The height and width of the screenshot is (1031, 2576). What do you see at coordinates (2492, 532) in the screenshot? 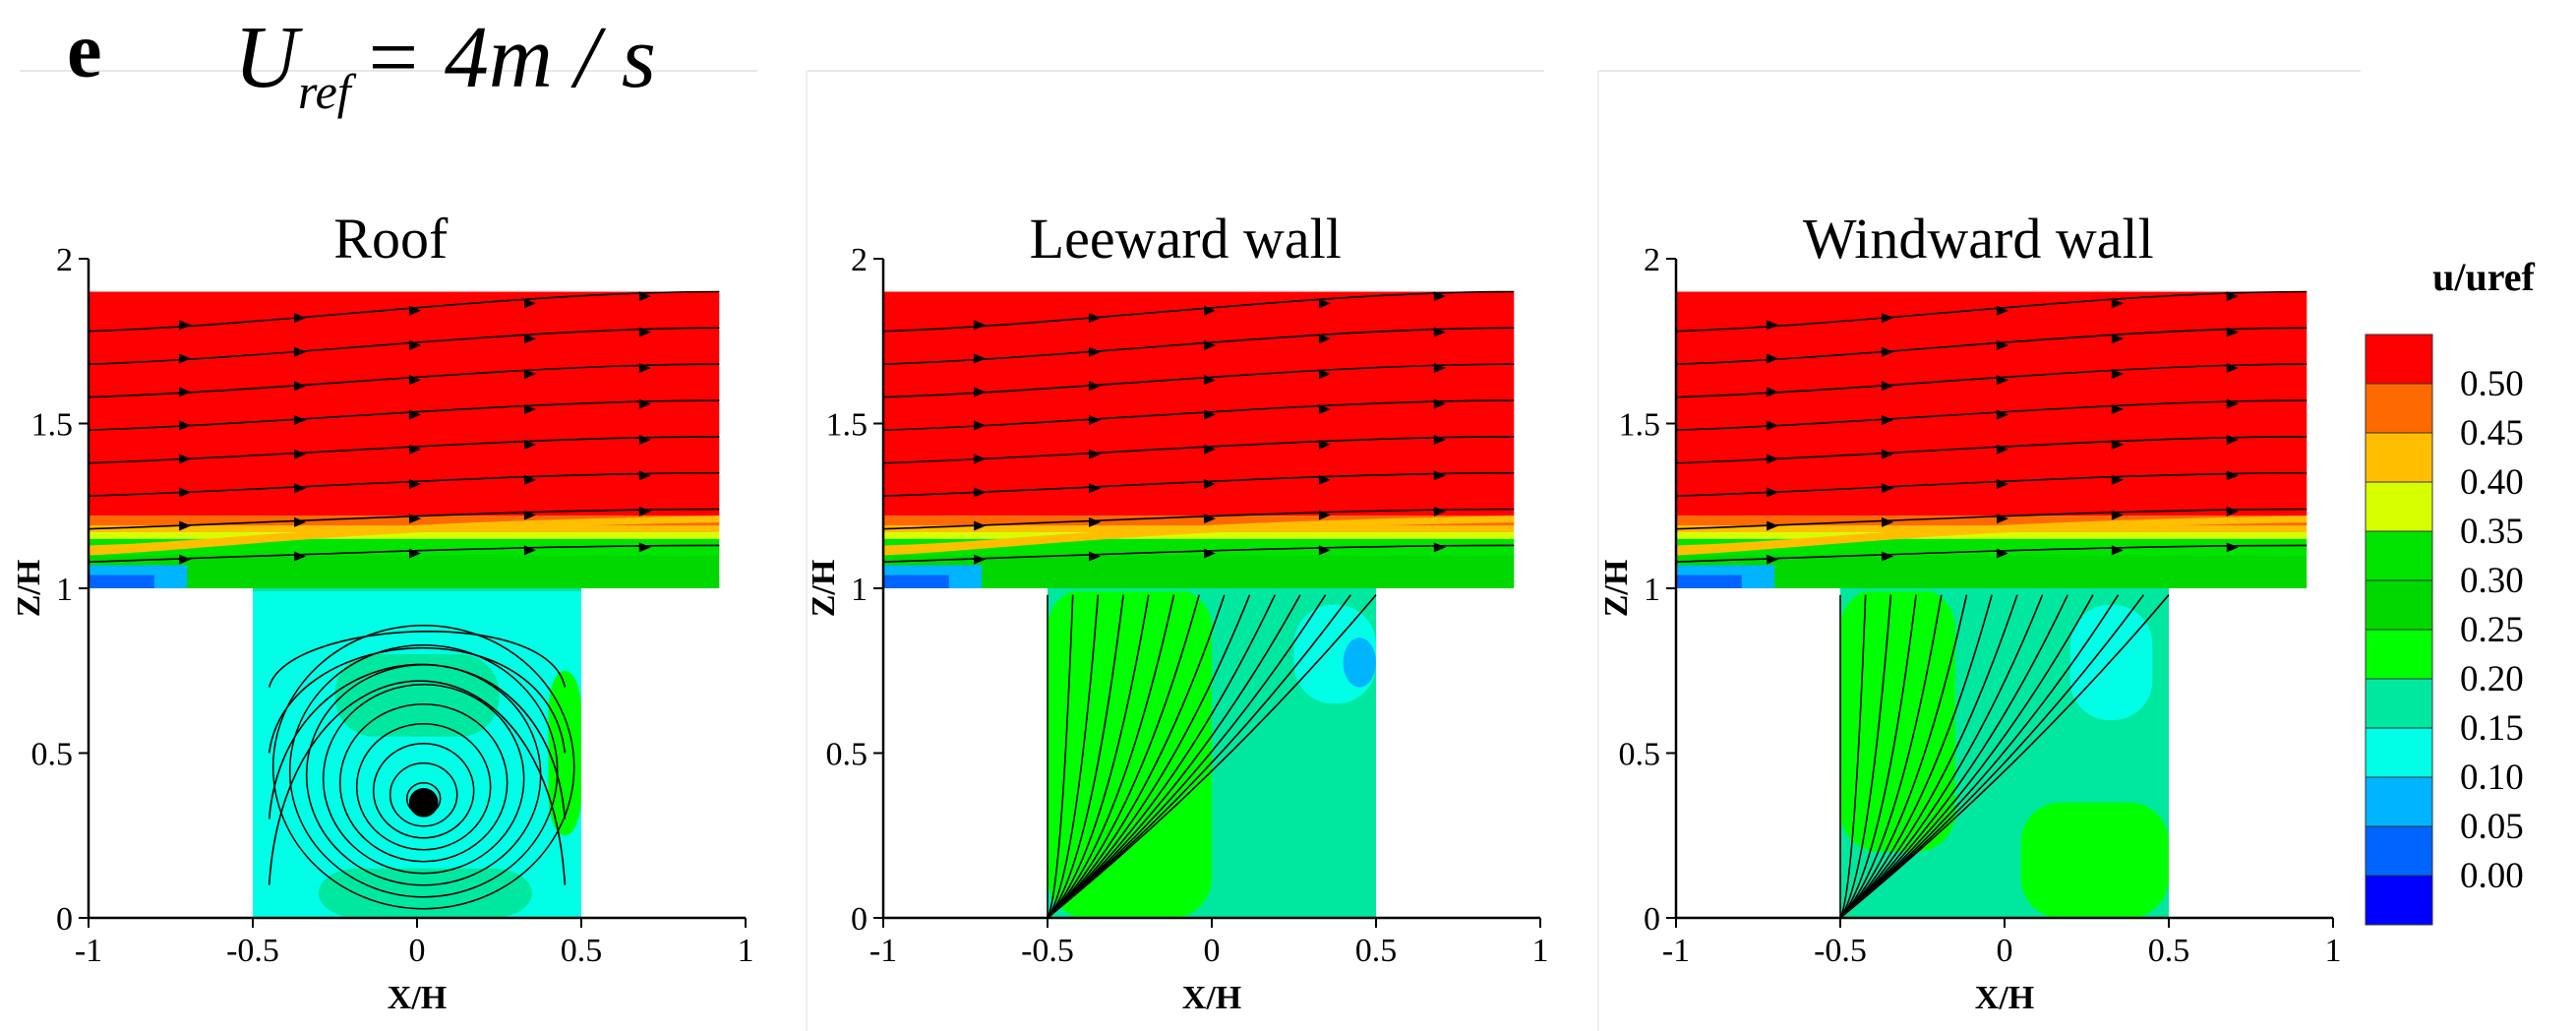
I see `colorbar-label: 0.35` at bounding box center [2492, 532].